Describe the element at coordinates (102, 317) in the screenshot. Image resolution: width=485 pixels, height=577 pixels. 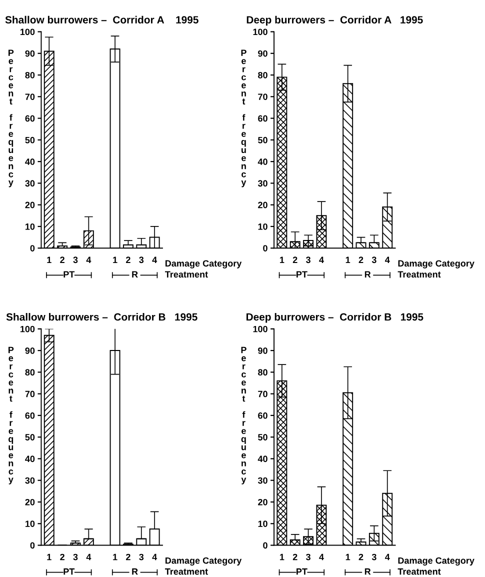
I see `chart-title: Shallow burrowers – Corridor B 1995` at that location.